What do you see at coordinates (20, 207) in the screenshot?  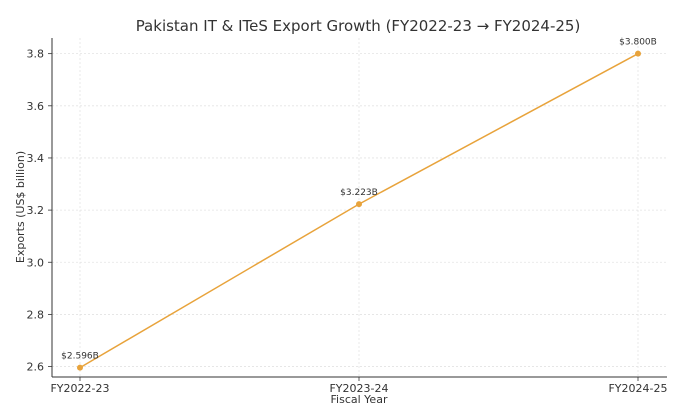 I see `y-axis-label: Exports (US$ billion)` at bounding box center [20, 207].